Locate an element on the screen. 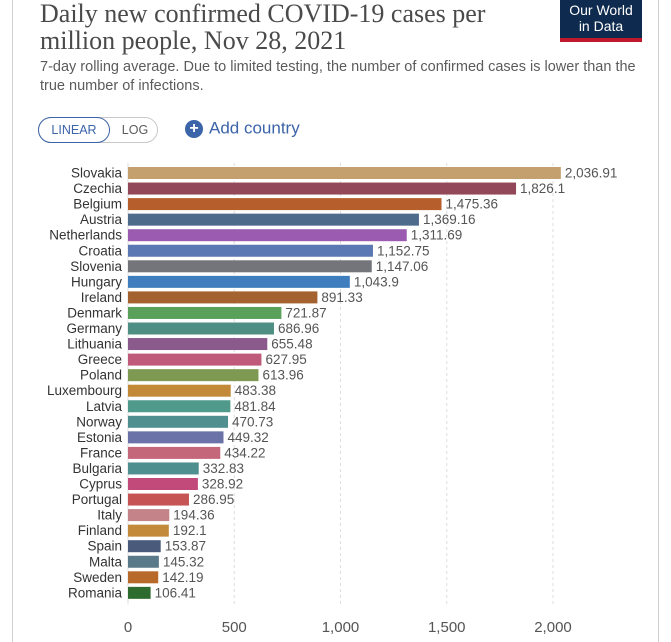 This screenshot has width=671, height=642. value-label: 1,147.06 is located at coordinates (402, 266).